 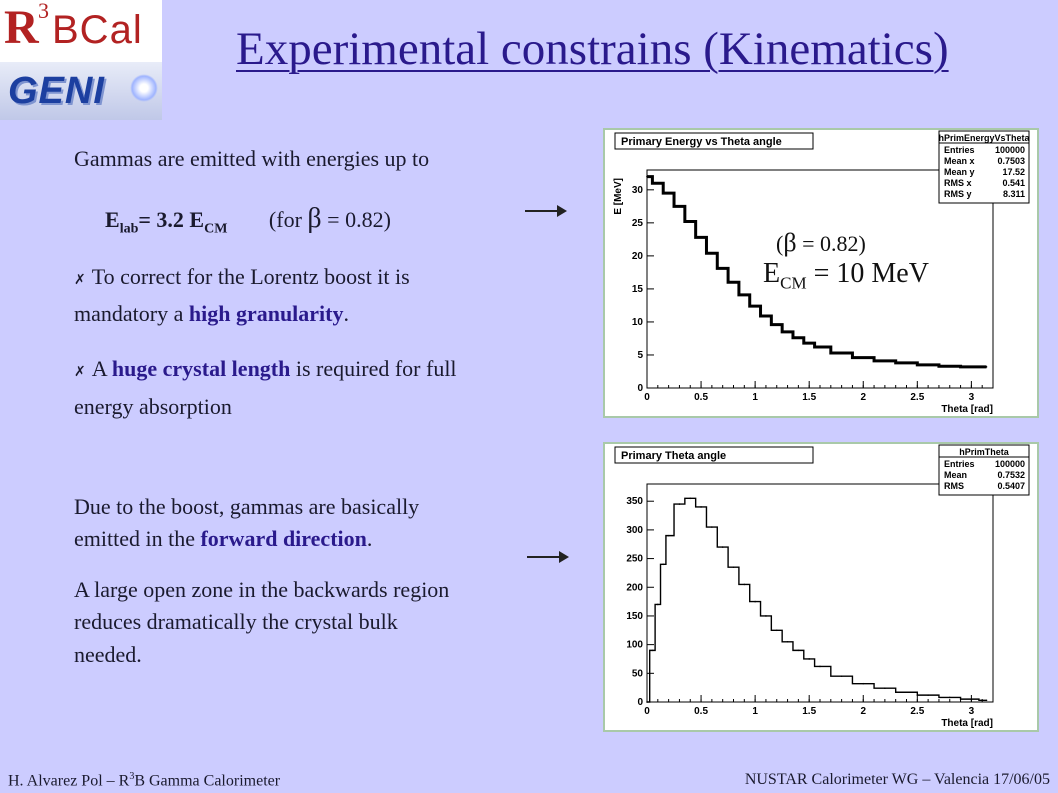 I want to click on stats-label: Mean, so click(x=955, y=475).